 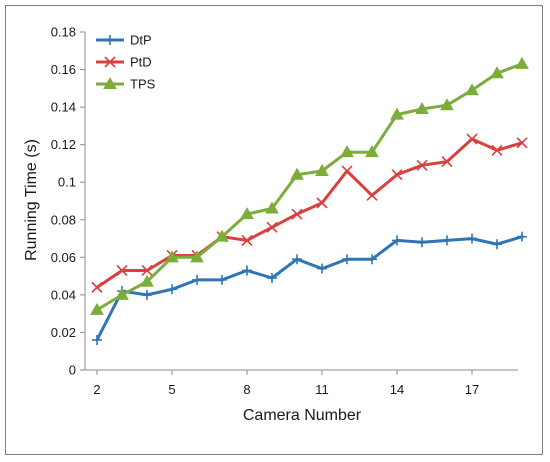 I want to click on y-tick-label: 0.04, so click(x=63, y=294).